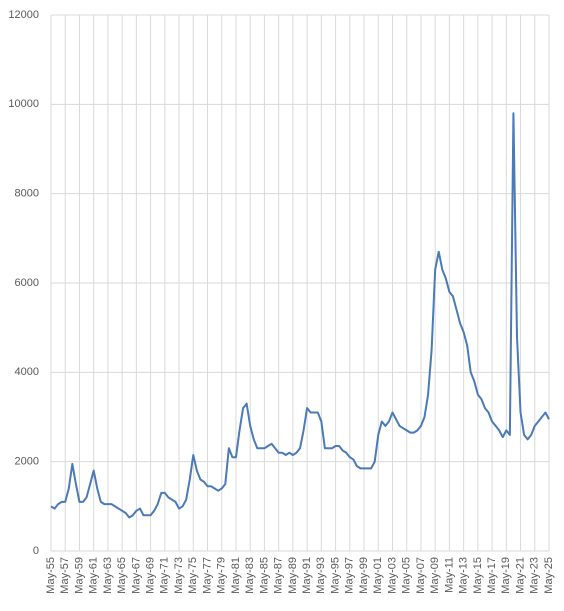  I want to click on x-tick-label: May-93, so click(321, 575).